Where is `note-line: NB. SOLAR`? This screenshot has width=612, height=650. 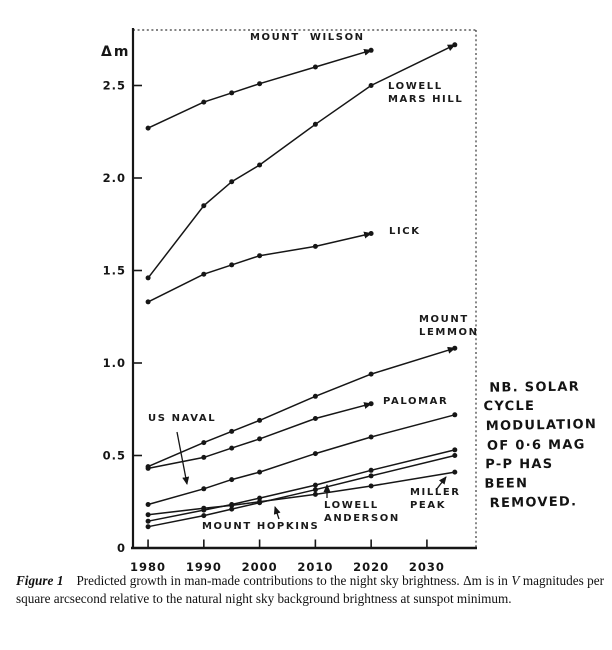 note-line: NB. SOLAR is located at coordinates (535, 387).